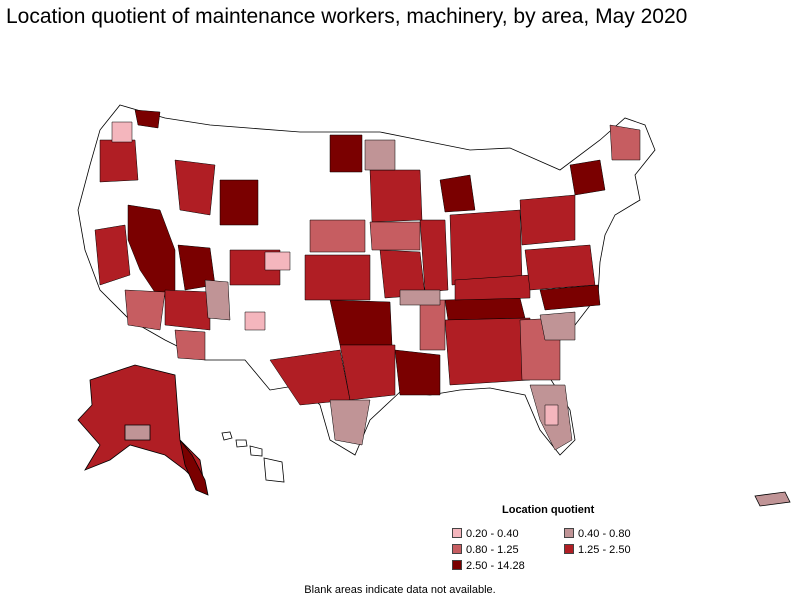  Describe the element at coordinates (122, 132) in the screenshot. I see `area-washington-east` at that location.